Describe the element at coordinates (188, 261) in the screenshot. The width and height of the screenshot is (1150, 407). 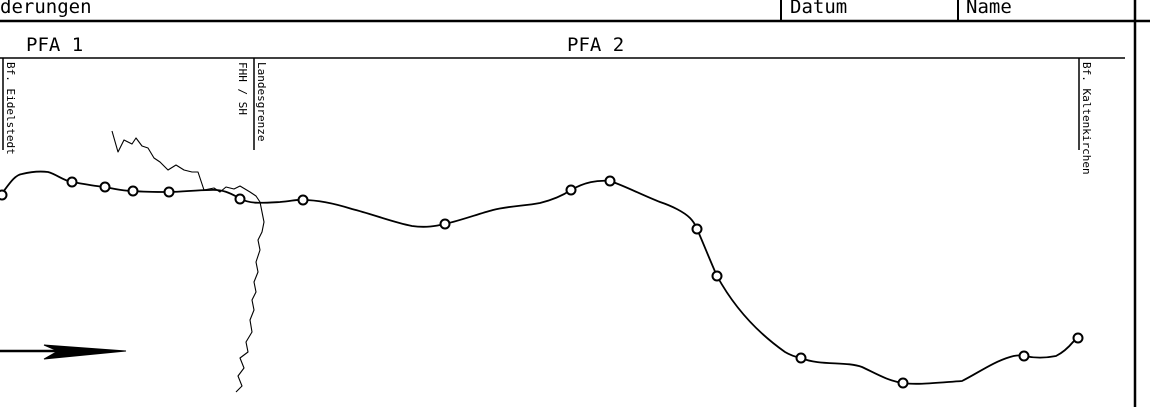
I see `state-border-line` at that location.